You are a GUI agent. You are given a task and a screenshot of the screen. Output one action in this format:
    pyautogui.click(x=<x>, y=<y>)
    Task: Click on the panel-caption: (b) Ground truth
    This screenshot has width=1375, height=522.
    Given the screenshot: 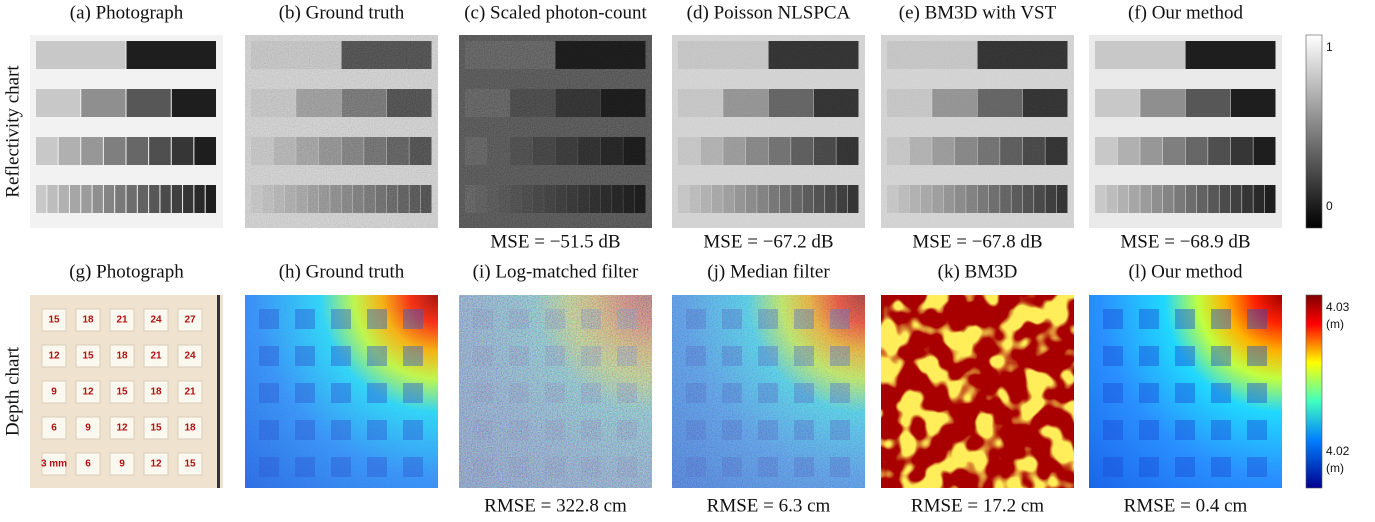 What is the action you would take?
    pyautogui.click(x=342, y=12)
    